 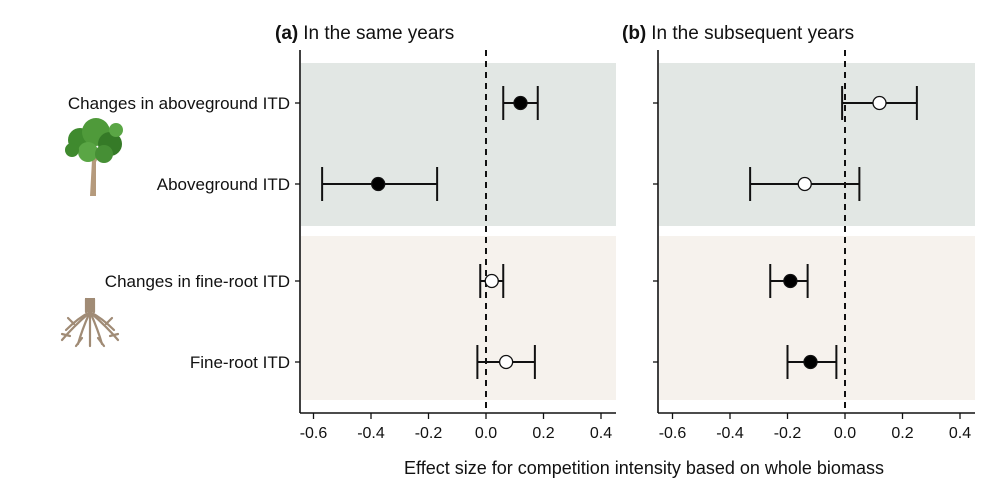 I want to click on tree-icon, so click(x=94, y=157).